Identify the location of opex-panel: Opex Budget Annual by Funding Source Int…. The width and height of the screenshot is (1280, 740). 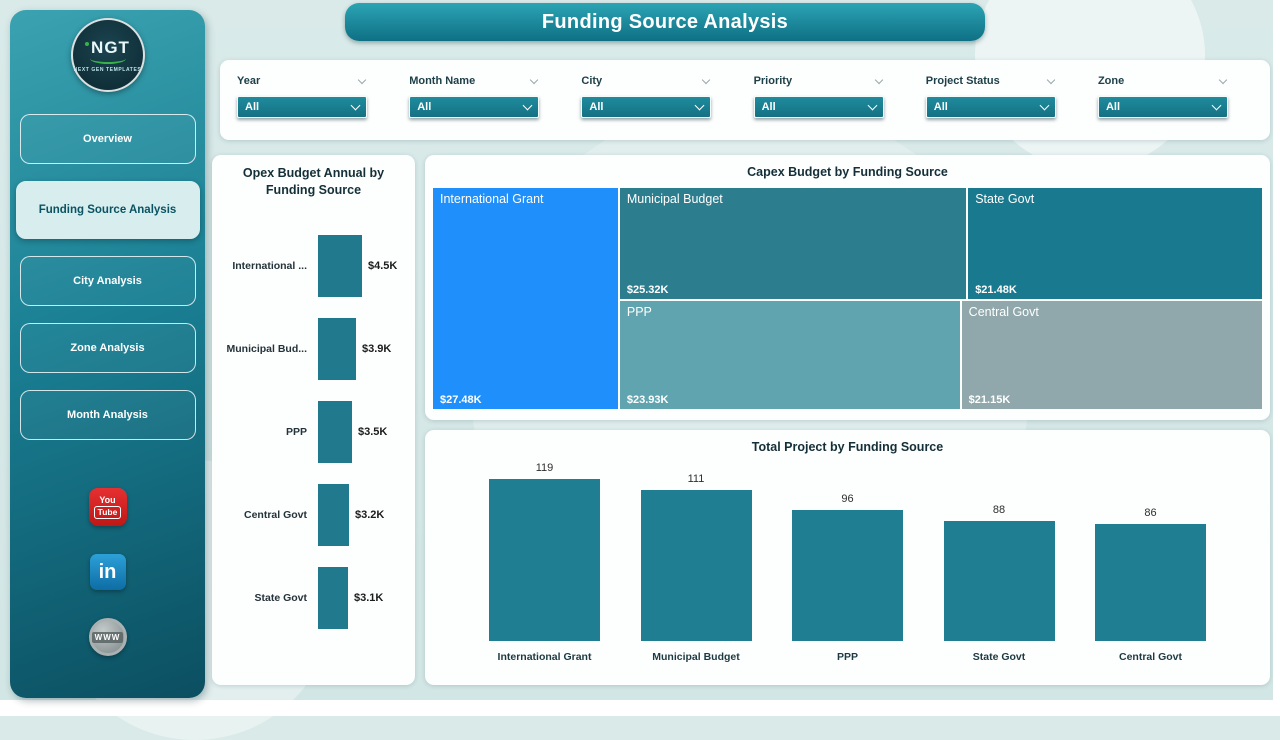
(313, 420).